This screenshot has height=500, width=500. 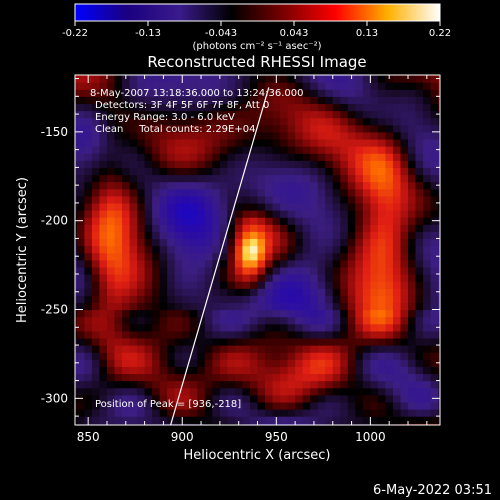 What do you see at coordinates (182, 437) in the screenshot?
I see `x-tick-label: 900` at bounding box center [182, 437].